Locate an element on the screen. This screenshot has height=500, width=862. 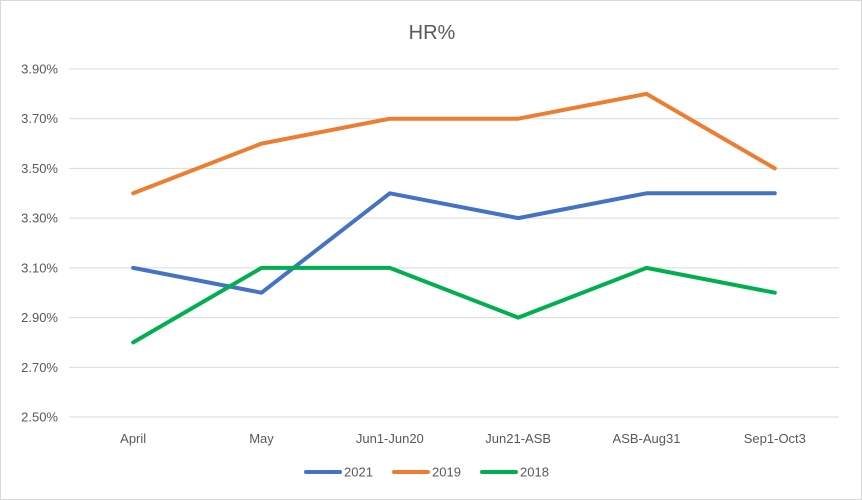
legend: 2021 2019 2018 is located at coordinates (426, 472).